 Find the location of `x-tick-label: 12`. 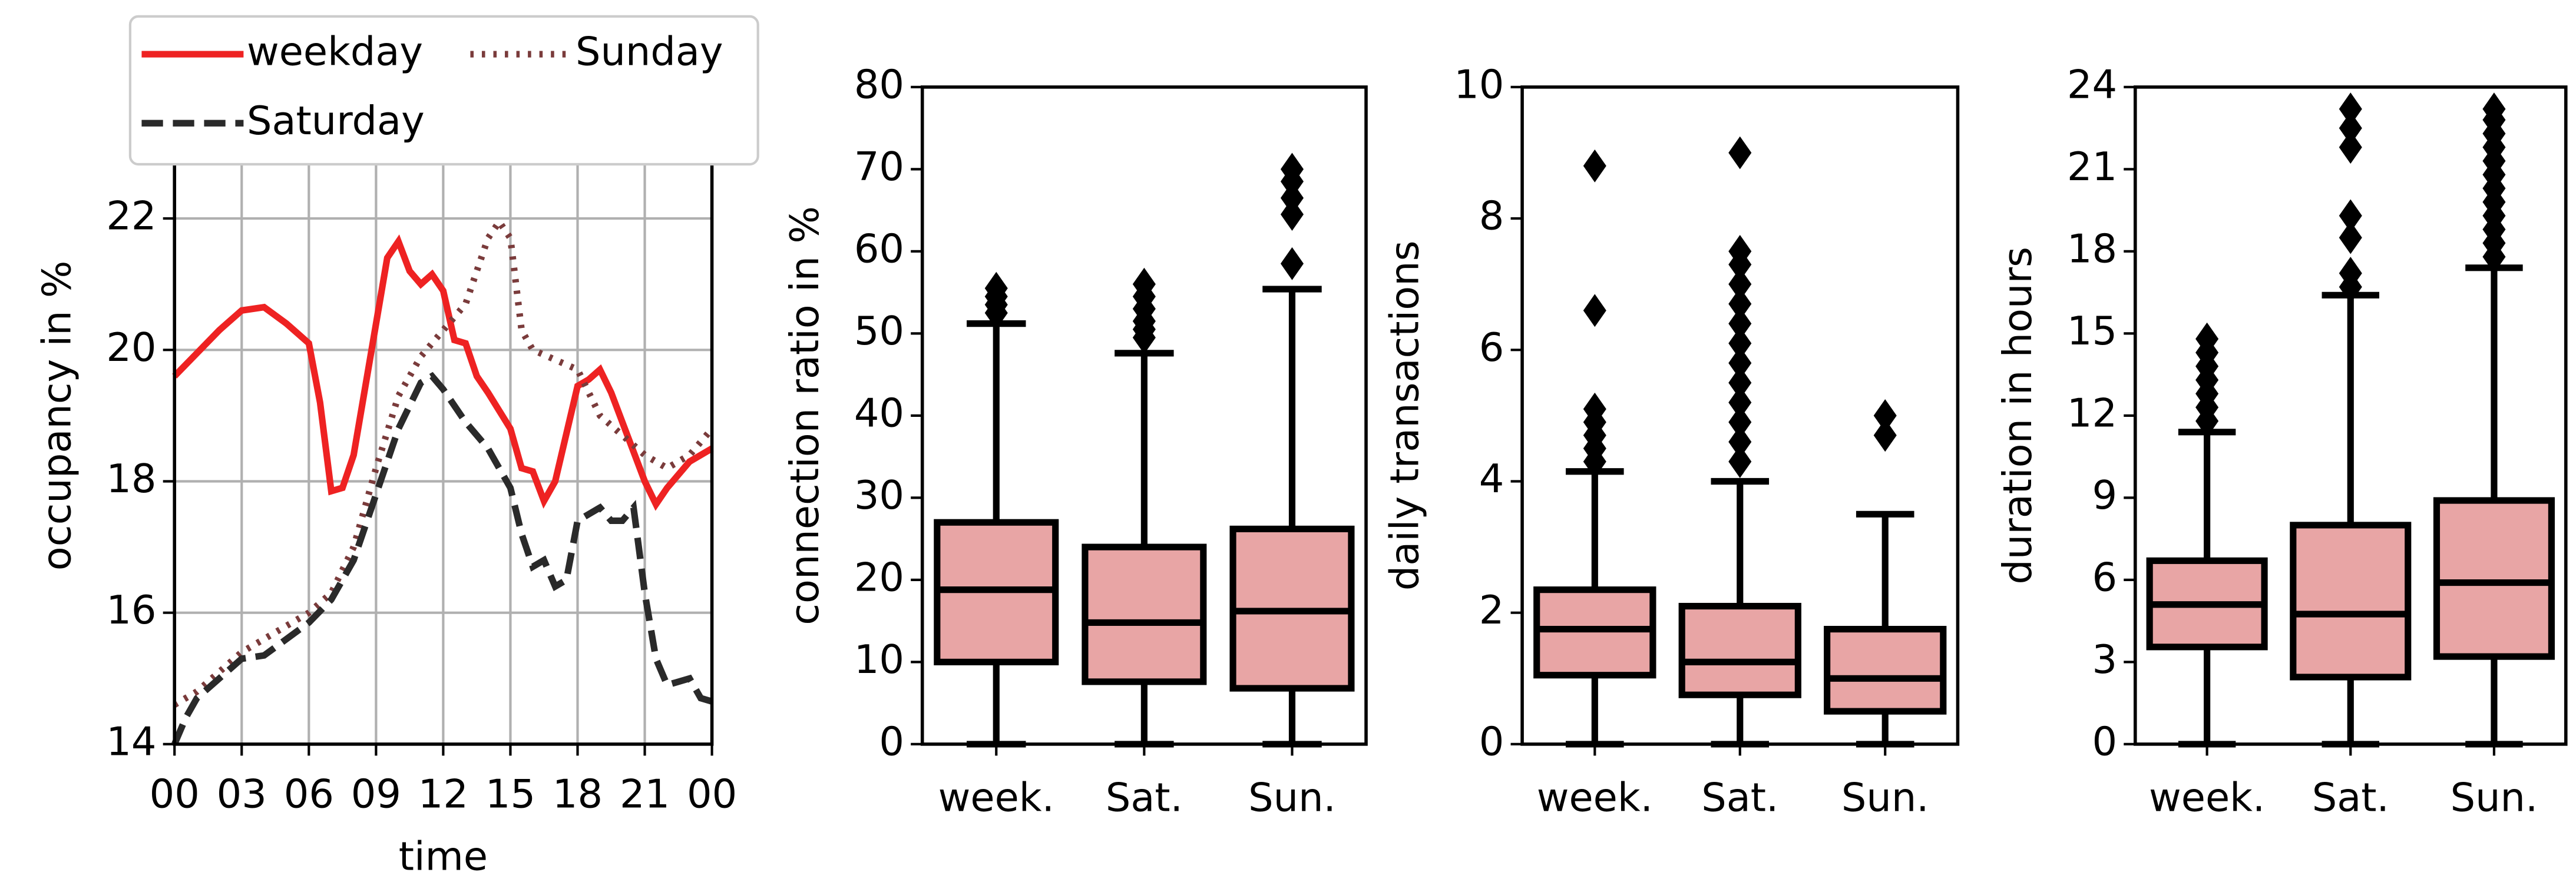

x-tick-label: 12 is located at coordinates (443, 794).